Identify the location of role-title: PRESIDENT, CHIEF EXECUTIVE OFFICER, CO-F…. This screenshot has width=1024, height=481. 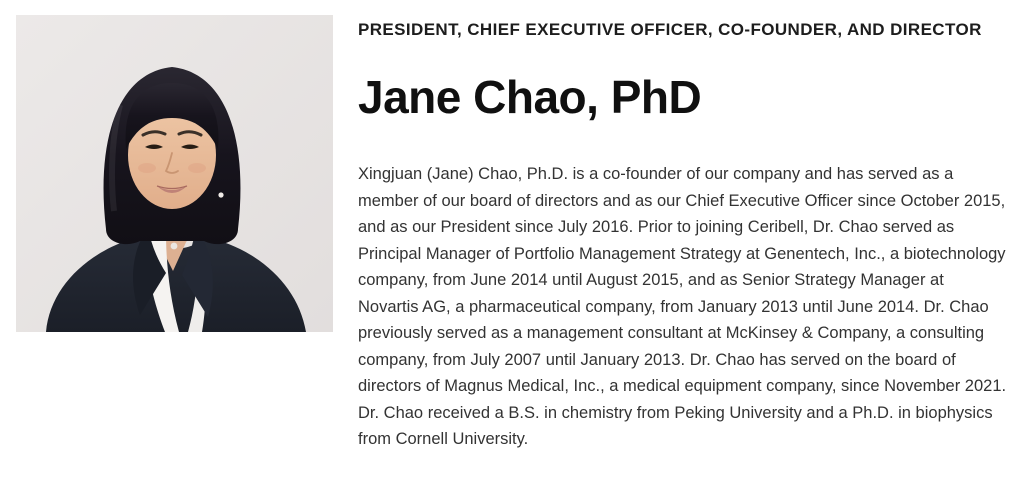
(670, 29).